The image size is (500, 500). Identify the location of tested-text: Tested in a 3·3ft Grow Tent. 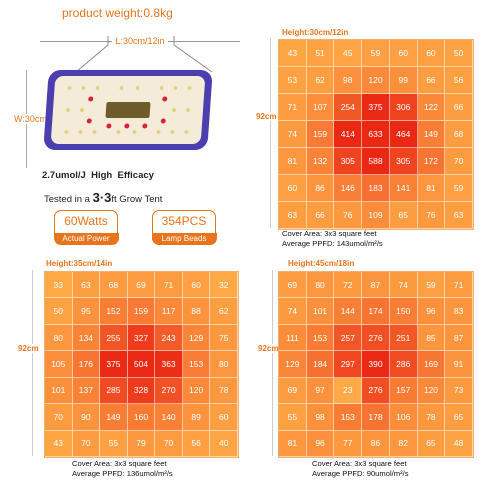
(103, 197).